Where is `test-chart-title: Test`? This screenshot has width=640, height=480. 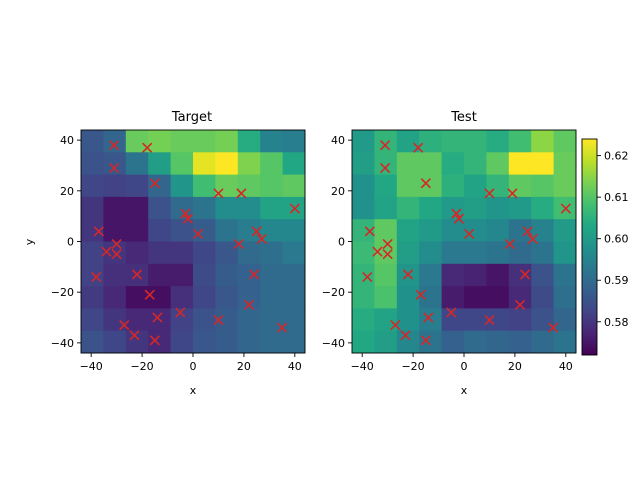
test-chart-title: Test is located at coordinates (463, 117).